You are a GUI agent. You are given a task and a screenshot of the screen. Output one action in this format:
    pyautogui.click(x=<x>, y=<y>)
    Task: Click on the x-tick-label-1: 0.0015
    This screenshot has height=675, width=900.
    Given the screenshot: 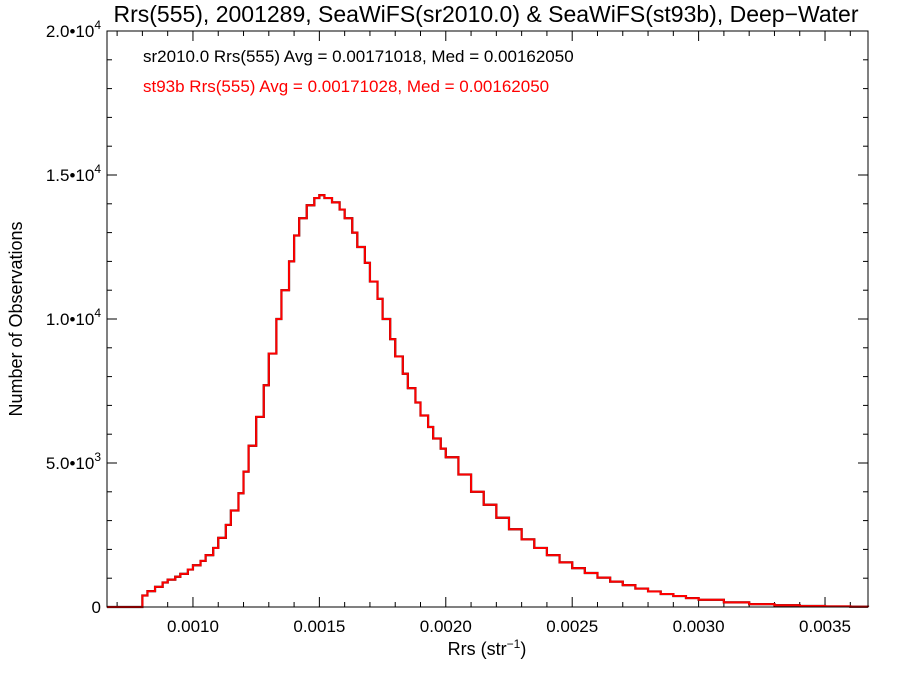 What is the action you would take?
    pyautogui.click(x=319, y=626)
    